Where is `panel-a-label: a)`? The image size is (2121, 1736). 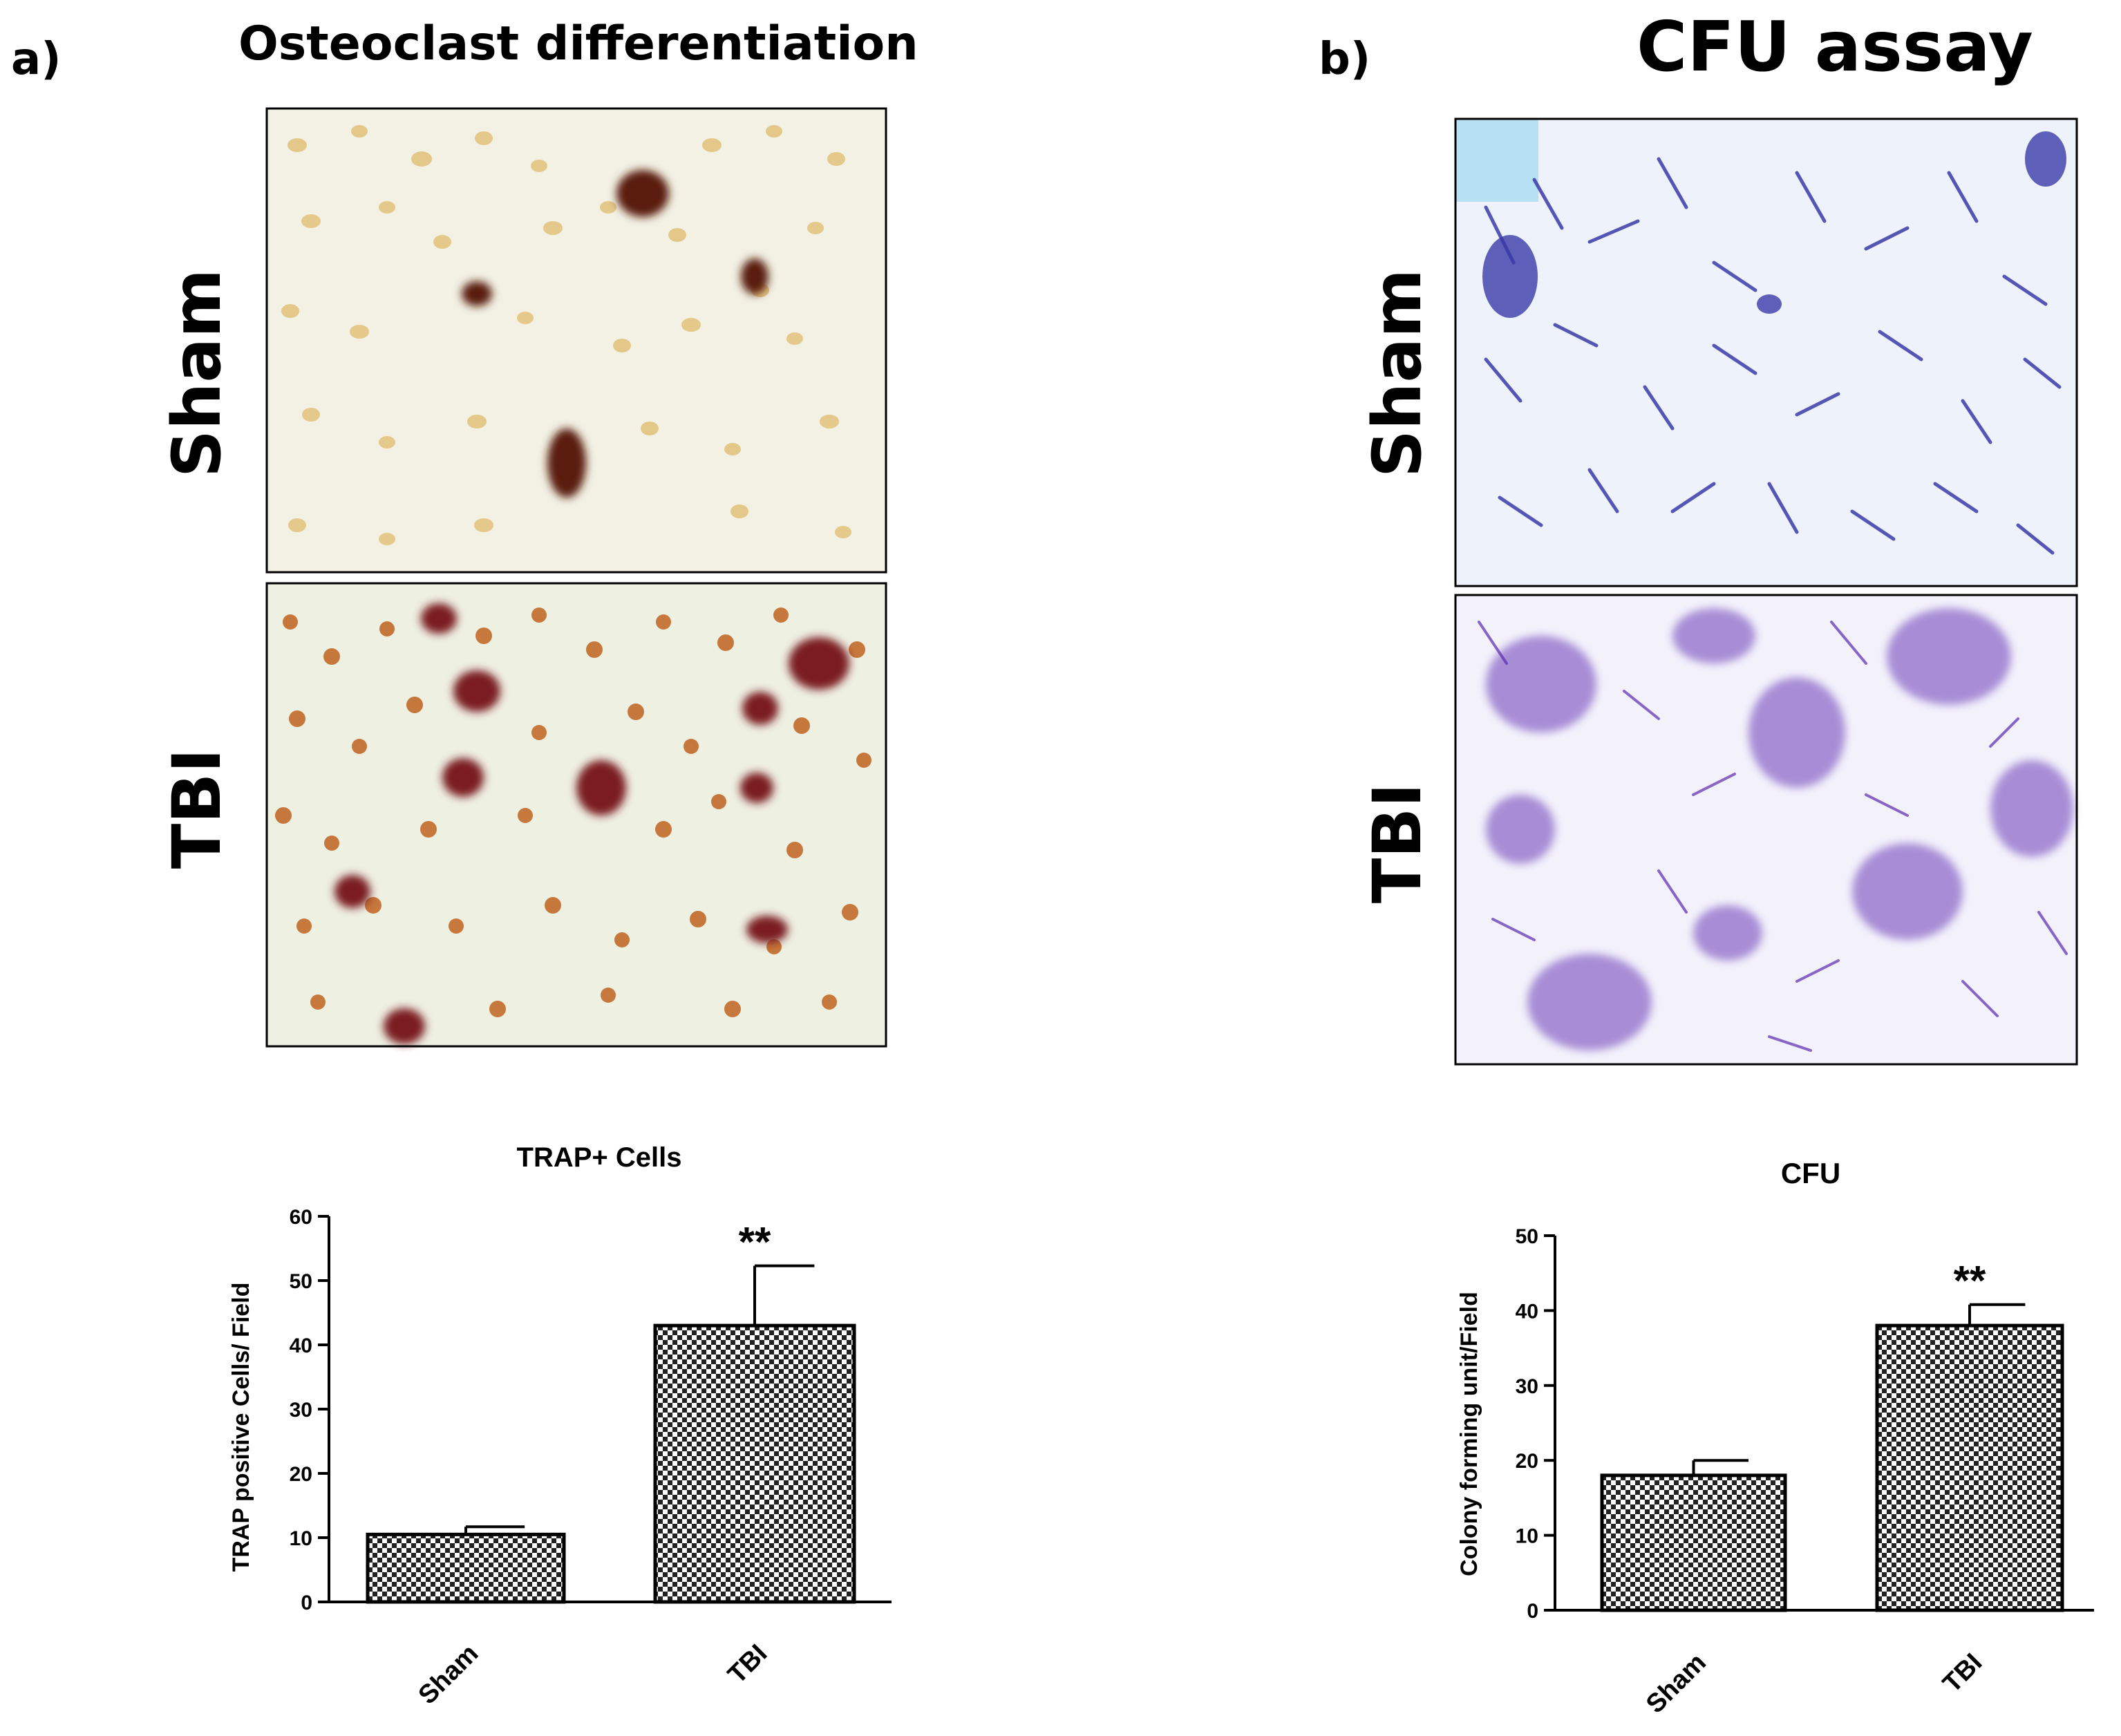 panel-a-label: a) is located at coordinates (36, 59).